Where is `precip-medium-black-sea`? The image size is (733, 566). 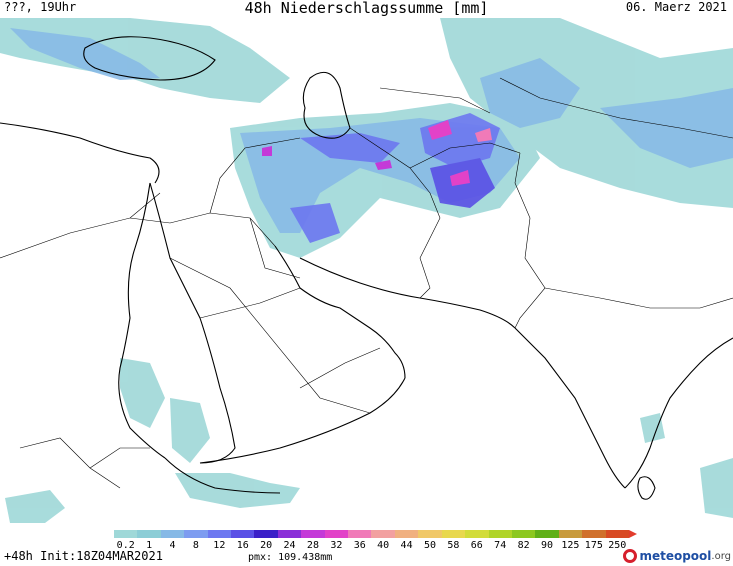
precip-medium-black-sea is located at coordinates (85, 54).